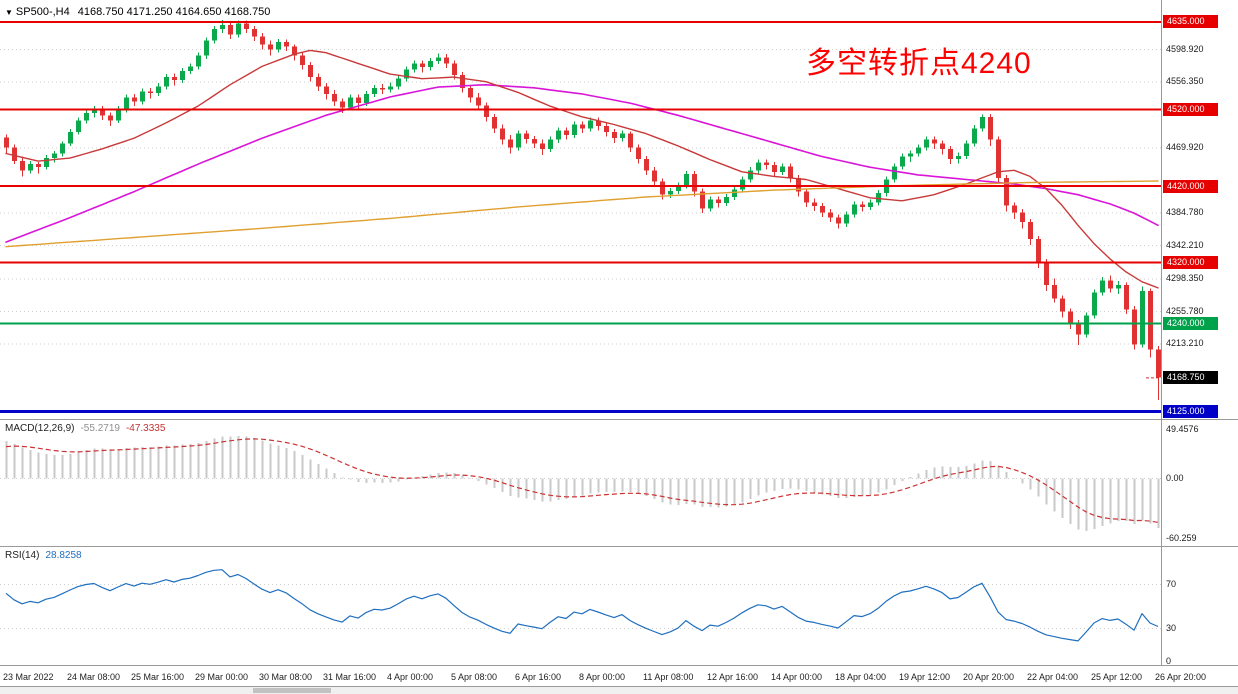 The width and height of the screenshot is (1238, 694). What do you see at coordinates (1185, 48) in the screenshot?
I see `price-tick-label: 4598.920` at bounding box center [1185, 48].